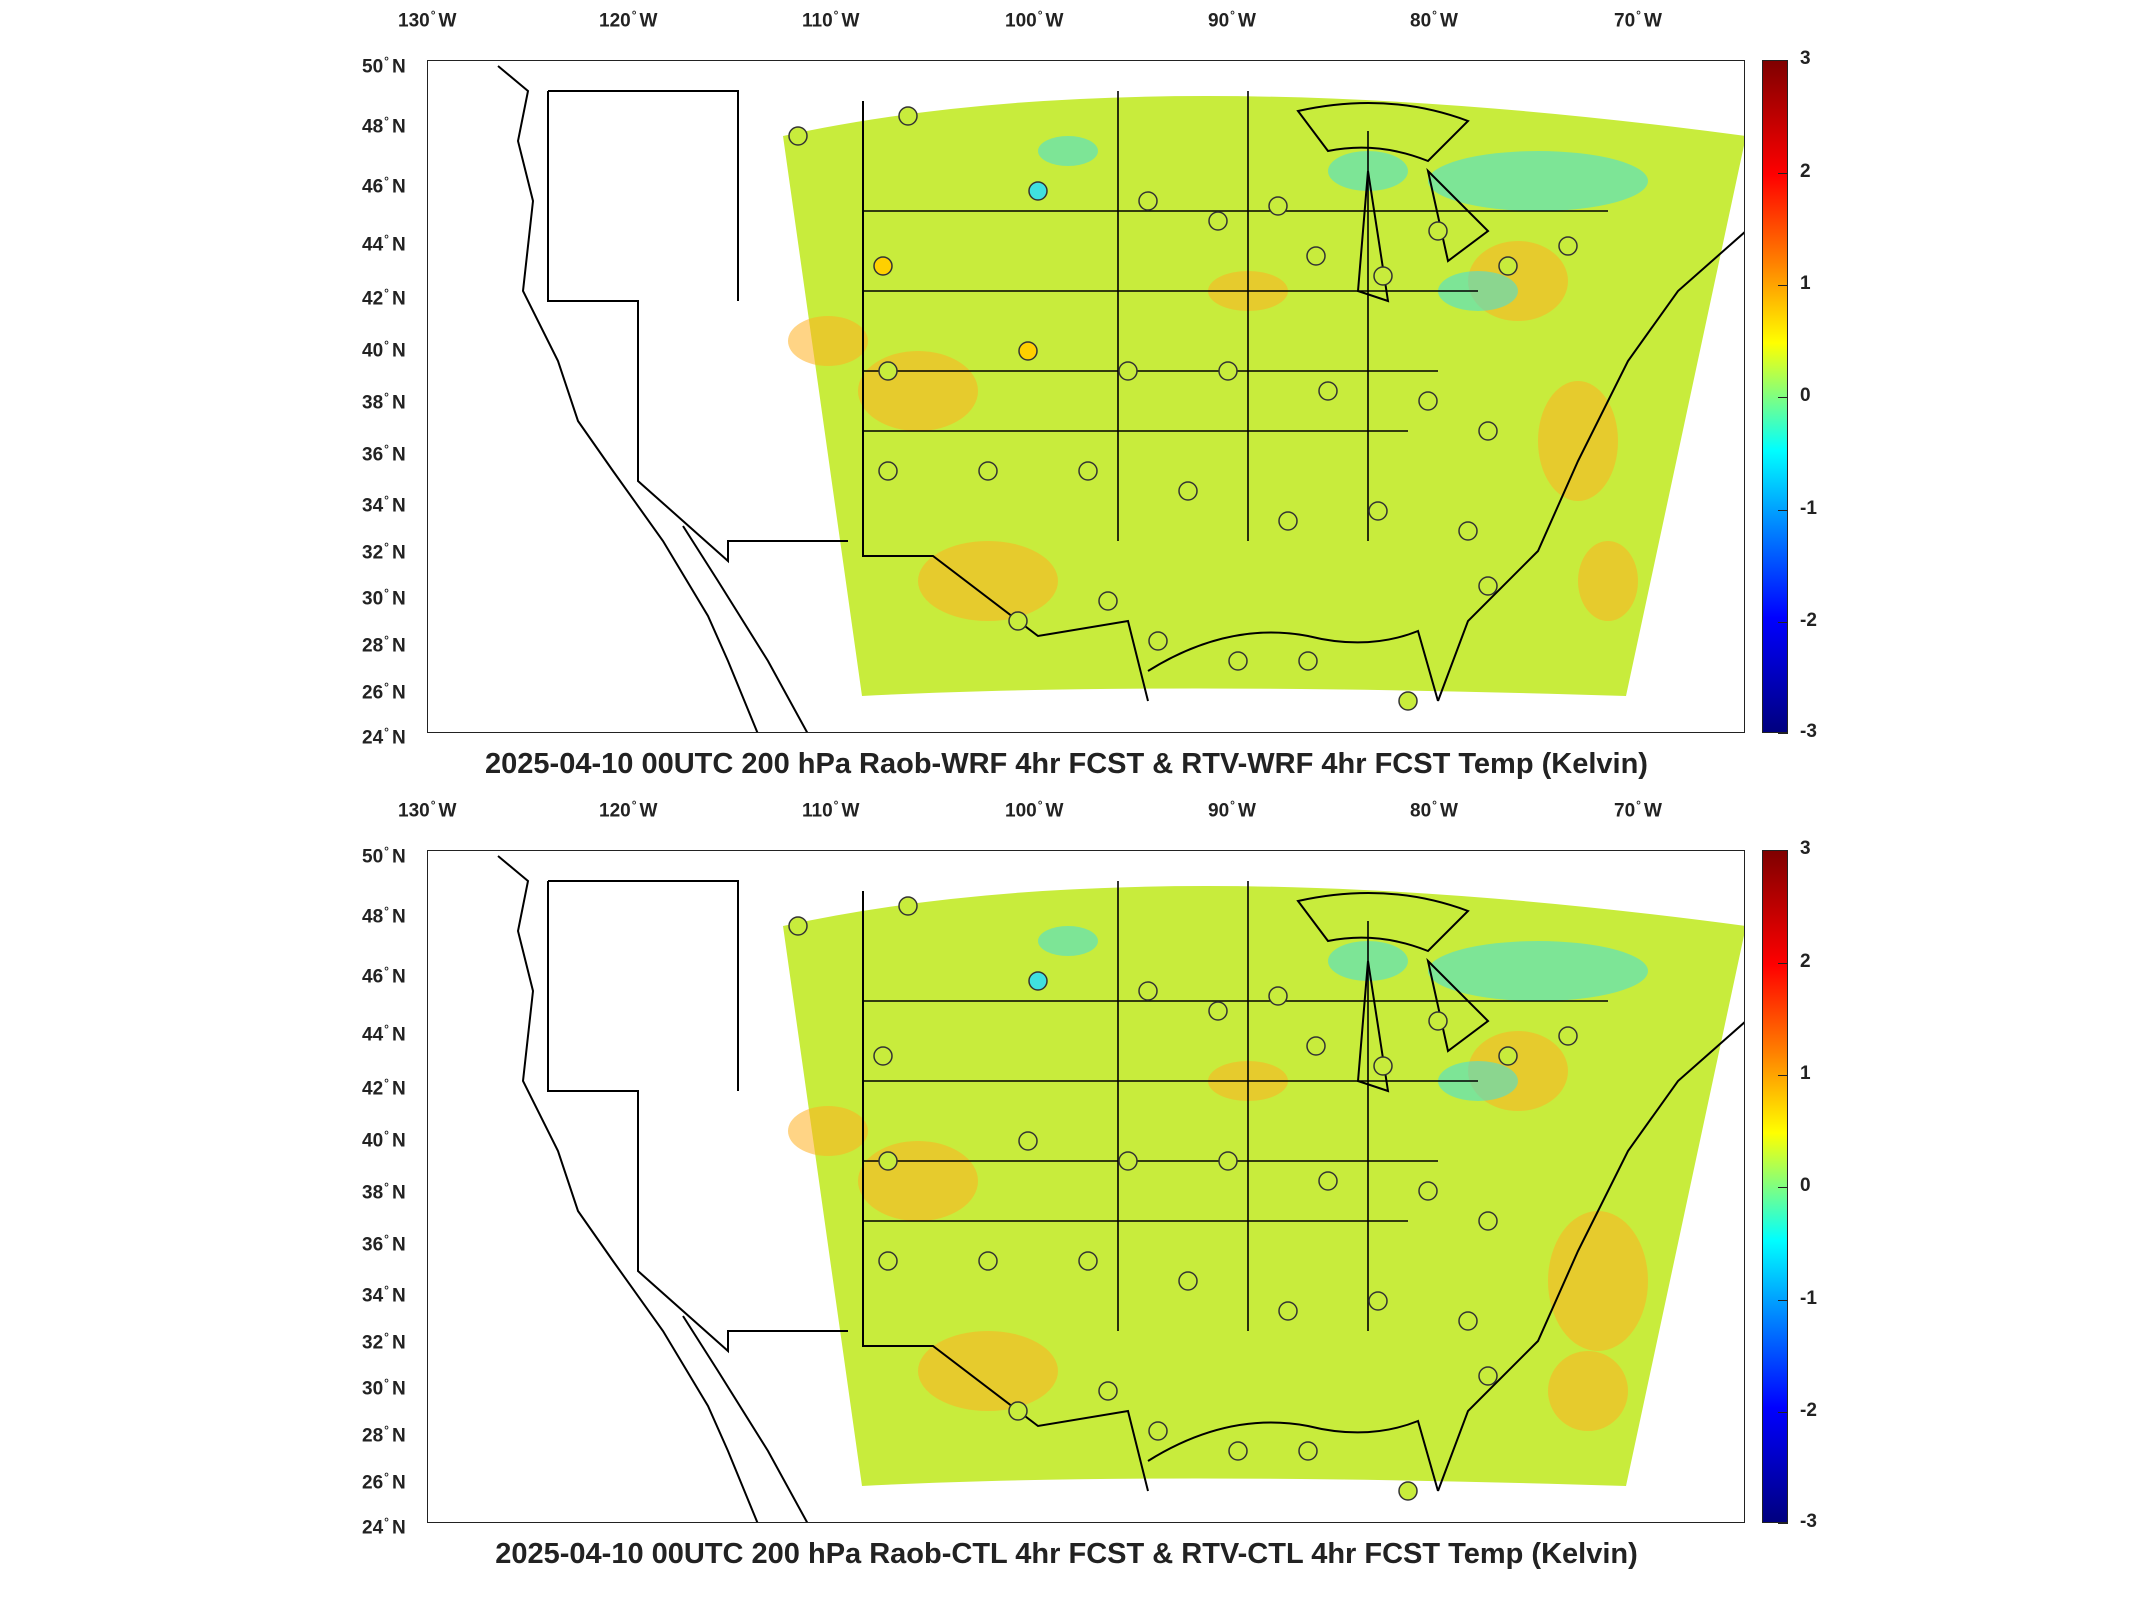 The height and width of the screenshot is (1600, 2133). Describe the element at coordinates (1638, 20) in the screenshot. I see `longitude-label: 70° W` at that location.